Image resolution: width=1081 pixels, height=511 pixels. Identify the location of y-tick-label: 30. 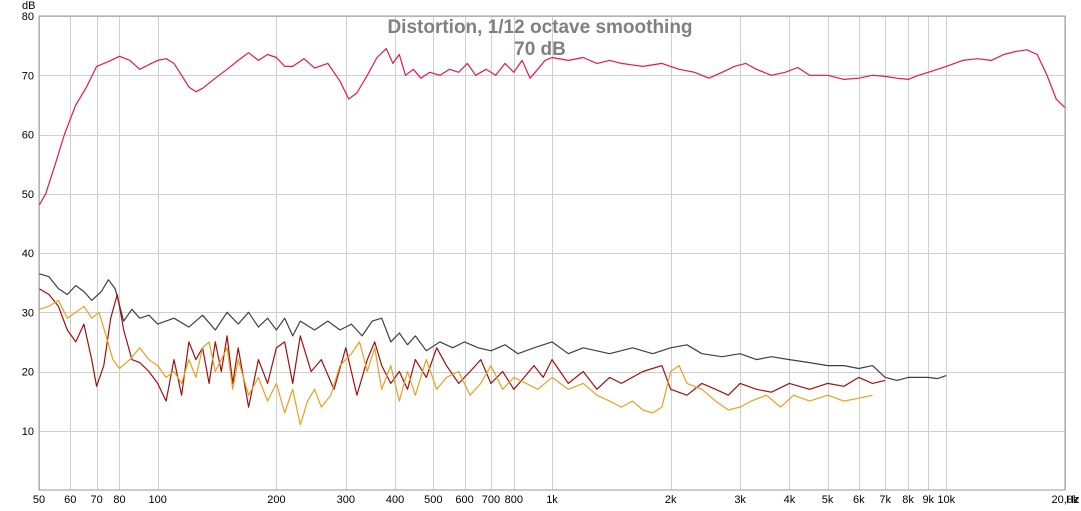
(28, 313).